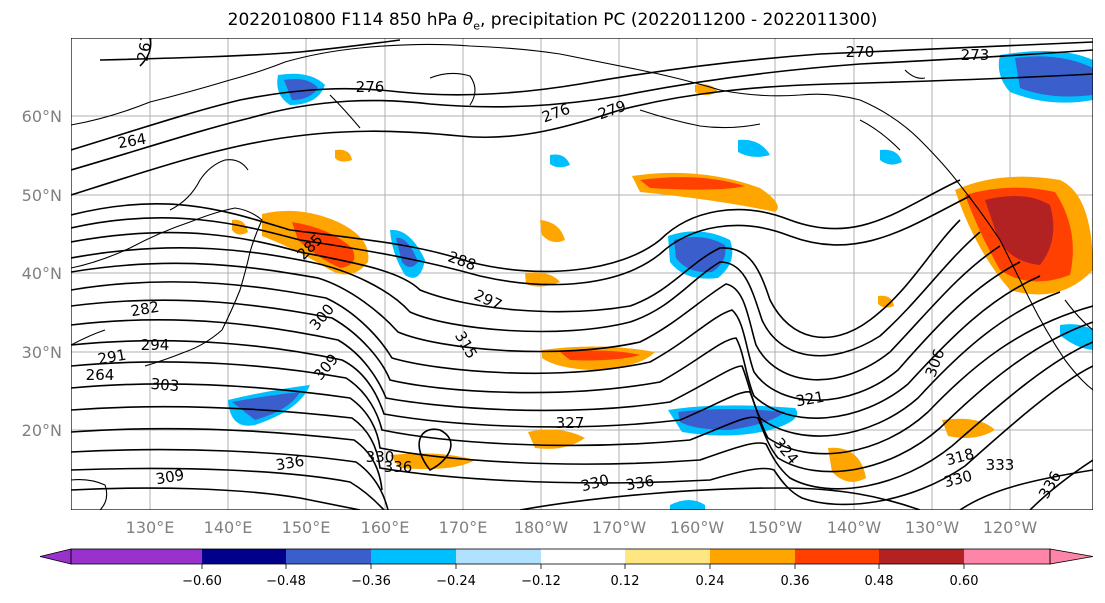  Describe the element at coordinates (42, 352) in the screenshot. I see `latitude-label: 30°N` at that location.